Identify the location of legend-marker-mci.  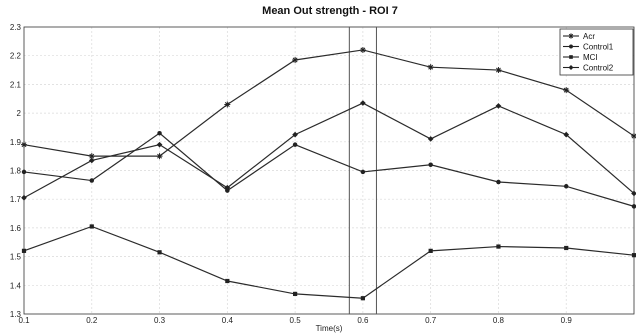
(571, 57).